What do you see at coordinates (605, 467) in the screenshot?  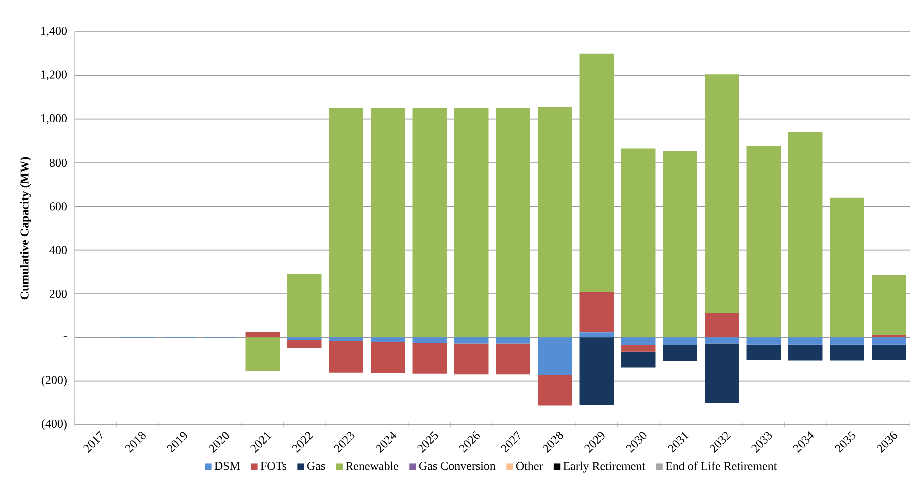 I see `legend-label: Early Retirement` at bounding box center [605, 467].